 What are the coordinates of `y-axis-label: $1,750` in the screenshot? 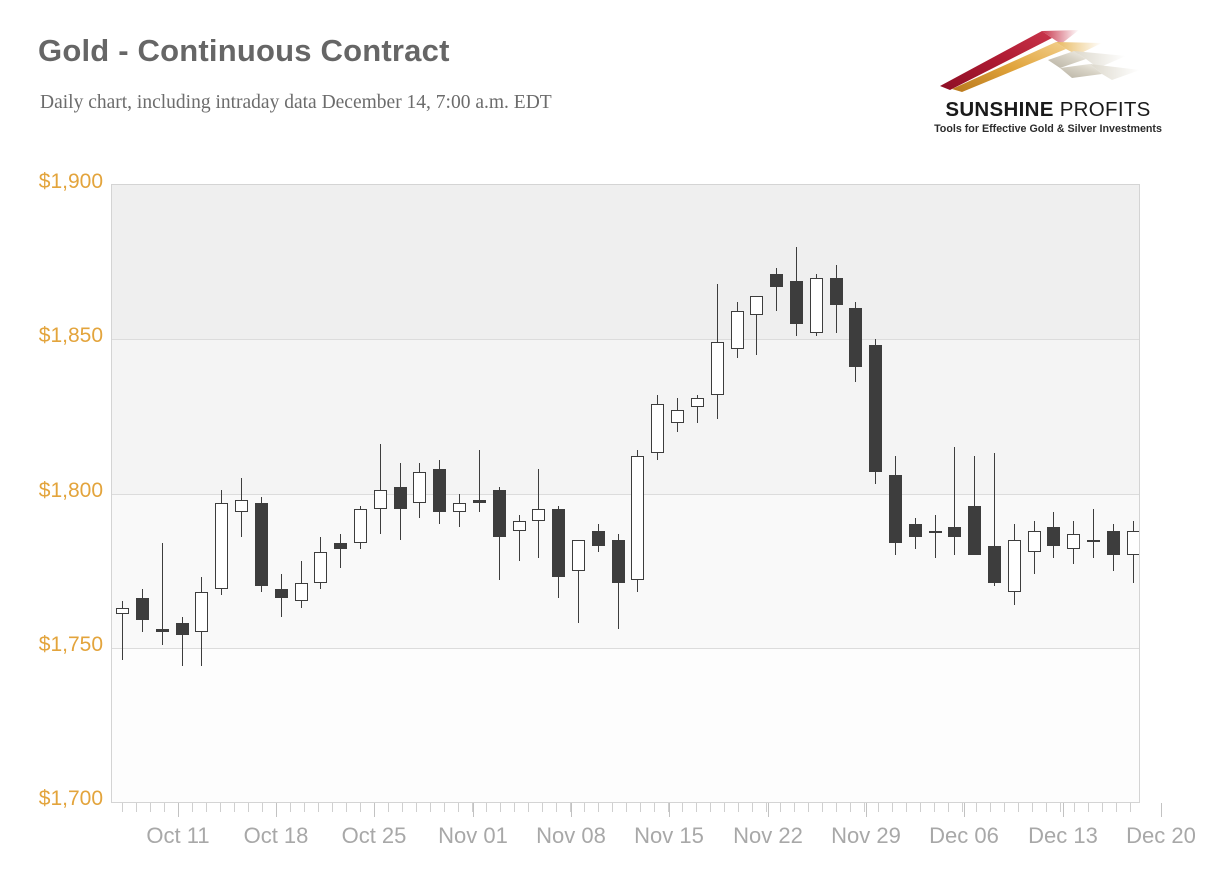 It's located at (70, 644).